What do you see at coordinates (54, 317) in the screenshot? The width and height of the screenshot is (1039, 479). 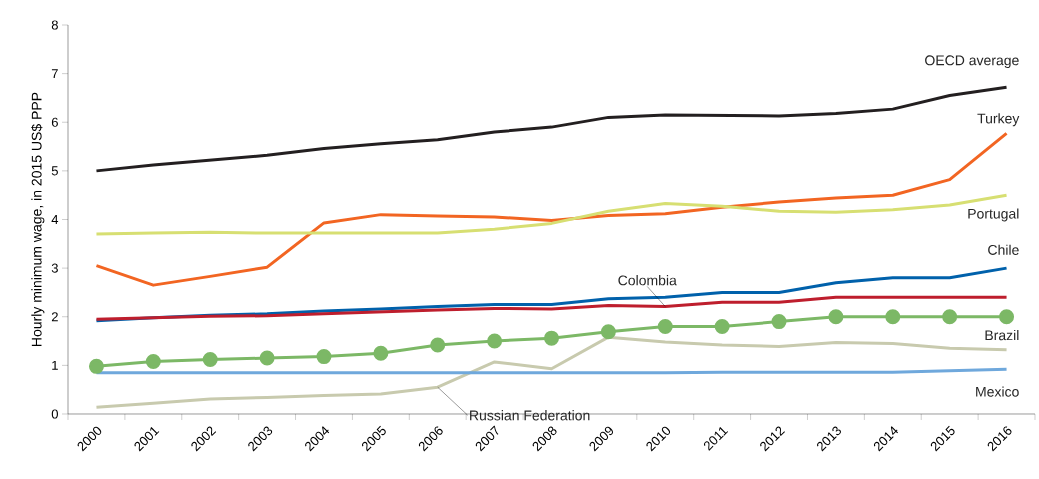 I see `y-tick-label: 2` at bounding box center [54, 317].